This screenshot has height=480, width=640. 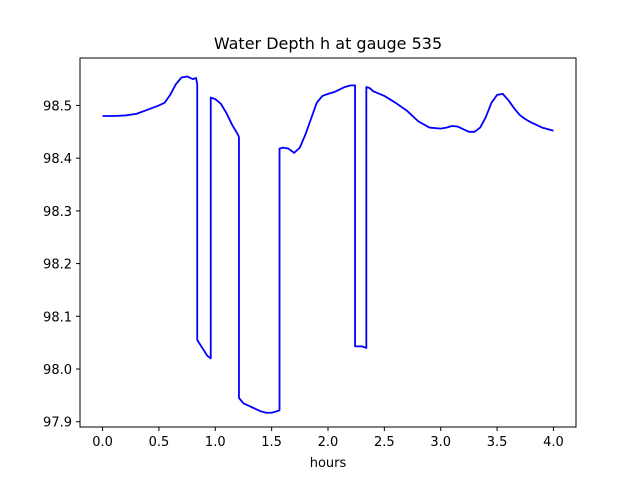 What do you see at coordinates (57, 159) in the screenshot?
I see `y-tick-label: 98.4` at bounding box center [57, 159].